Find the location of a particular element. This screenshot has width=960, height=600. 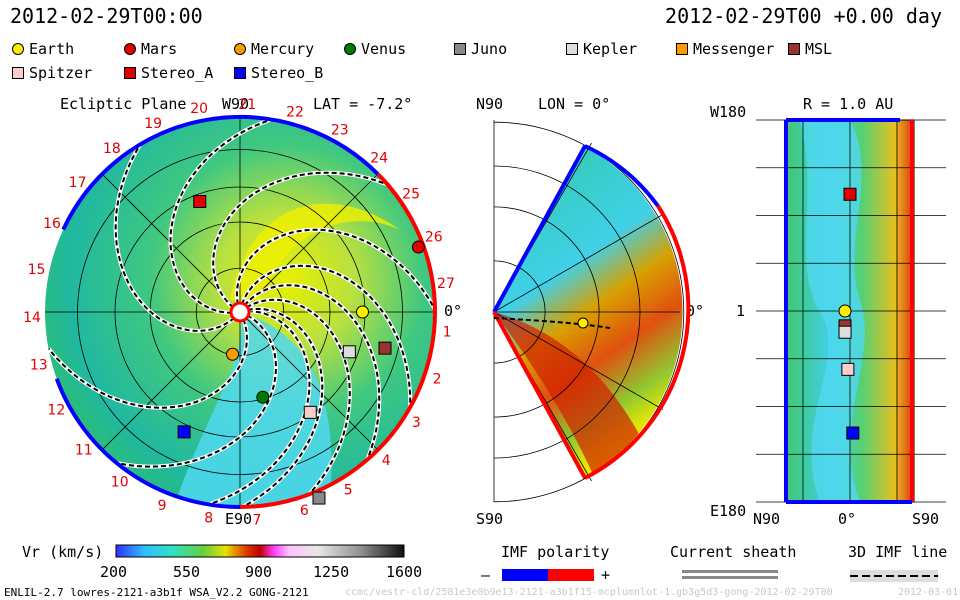

ecliptic-stereo_b-marker is located at coordinates (184, 432).